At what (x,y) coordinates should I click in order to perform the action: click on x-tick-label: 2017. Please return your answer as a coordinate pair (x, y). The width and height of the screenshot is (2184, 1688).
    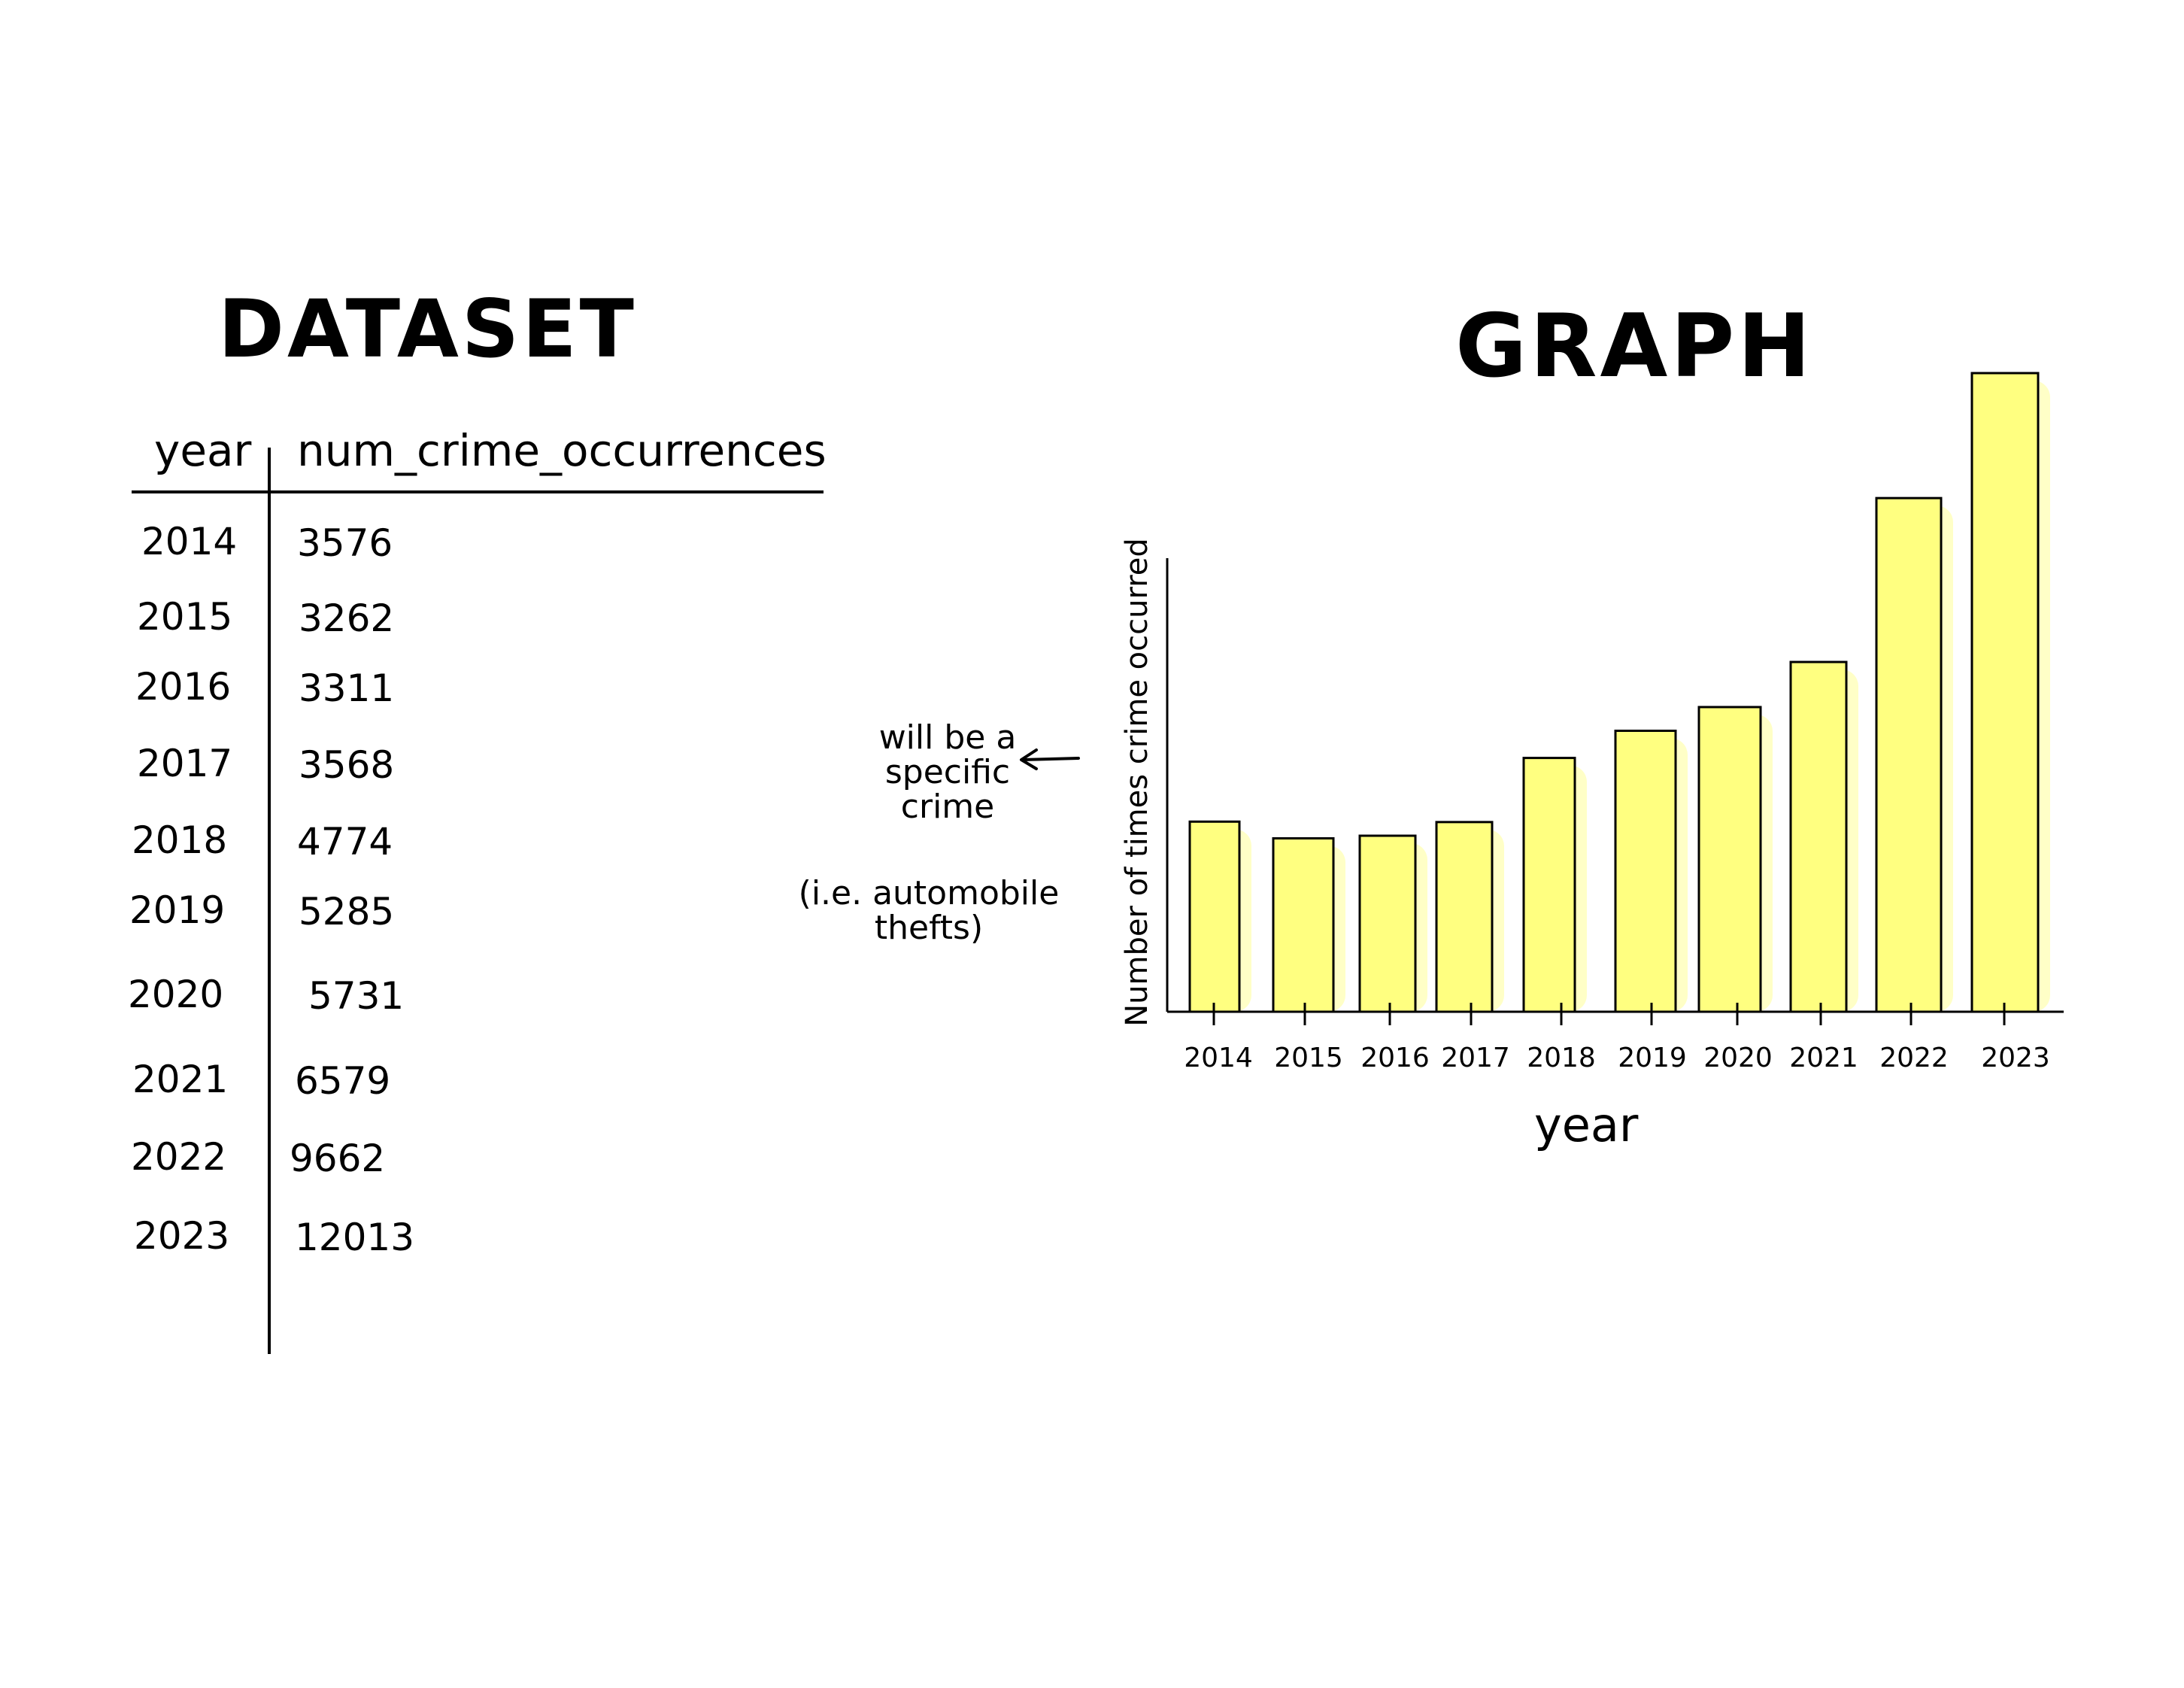
    Looking at the image, I should click on (1475, 1058).